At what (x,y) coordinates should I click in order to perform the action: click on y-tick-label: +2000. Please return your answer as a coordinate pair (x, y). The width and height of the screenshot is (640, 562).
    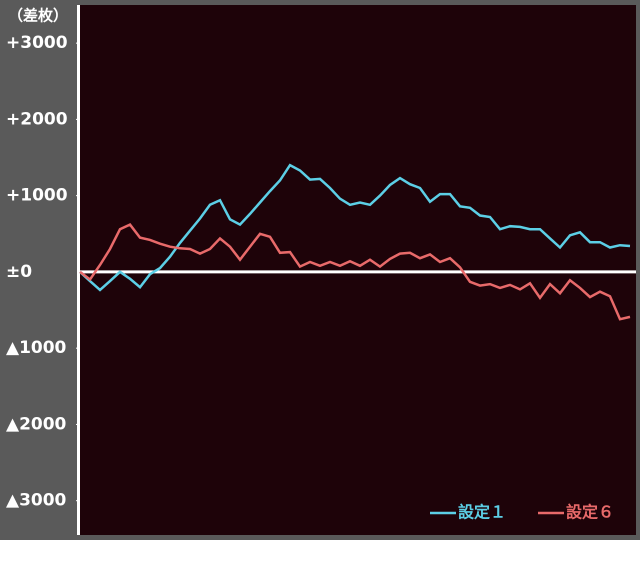
    Looking at the image, I should click on (37, 119).